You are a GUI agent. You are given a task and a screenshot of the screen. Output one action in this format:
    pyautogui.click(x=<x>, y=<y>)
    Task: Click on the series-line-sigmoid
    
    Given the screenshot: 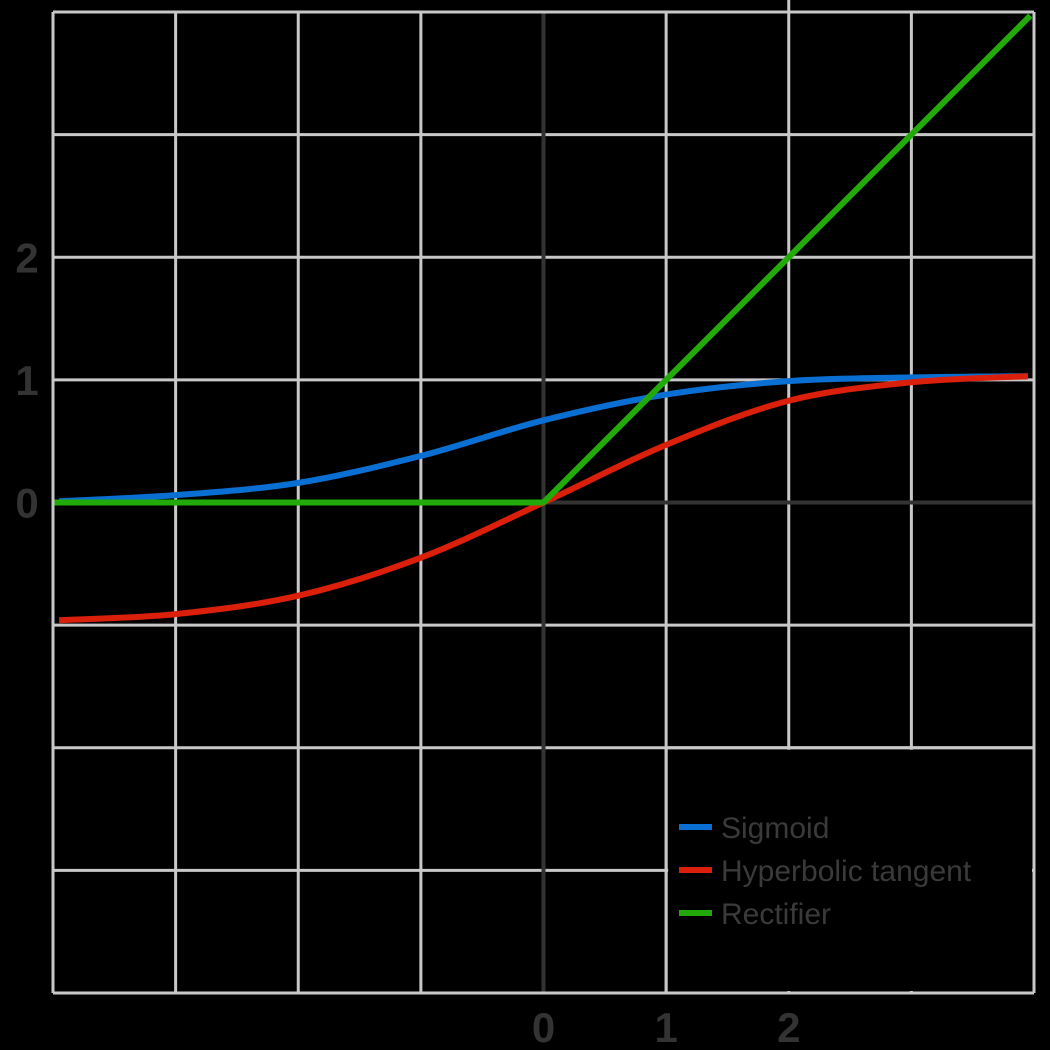 What is the action you would take?
    pyautogui.click(x=543, y=439)
    